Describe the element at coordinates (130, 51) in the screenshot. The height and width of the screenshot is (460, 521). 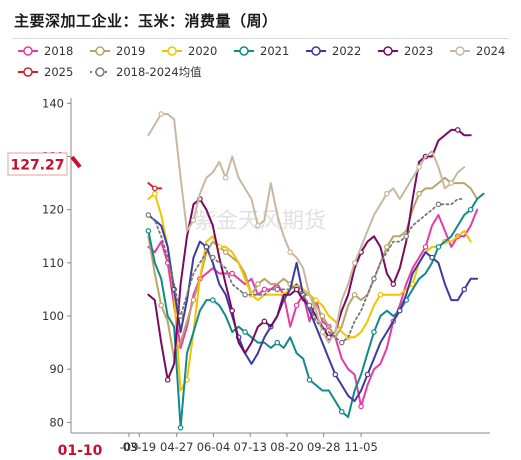
I see `legend-label: 2019` at that location.